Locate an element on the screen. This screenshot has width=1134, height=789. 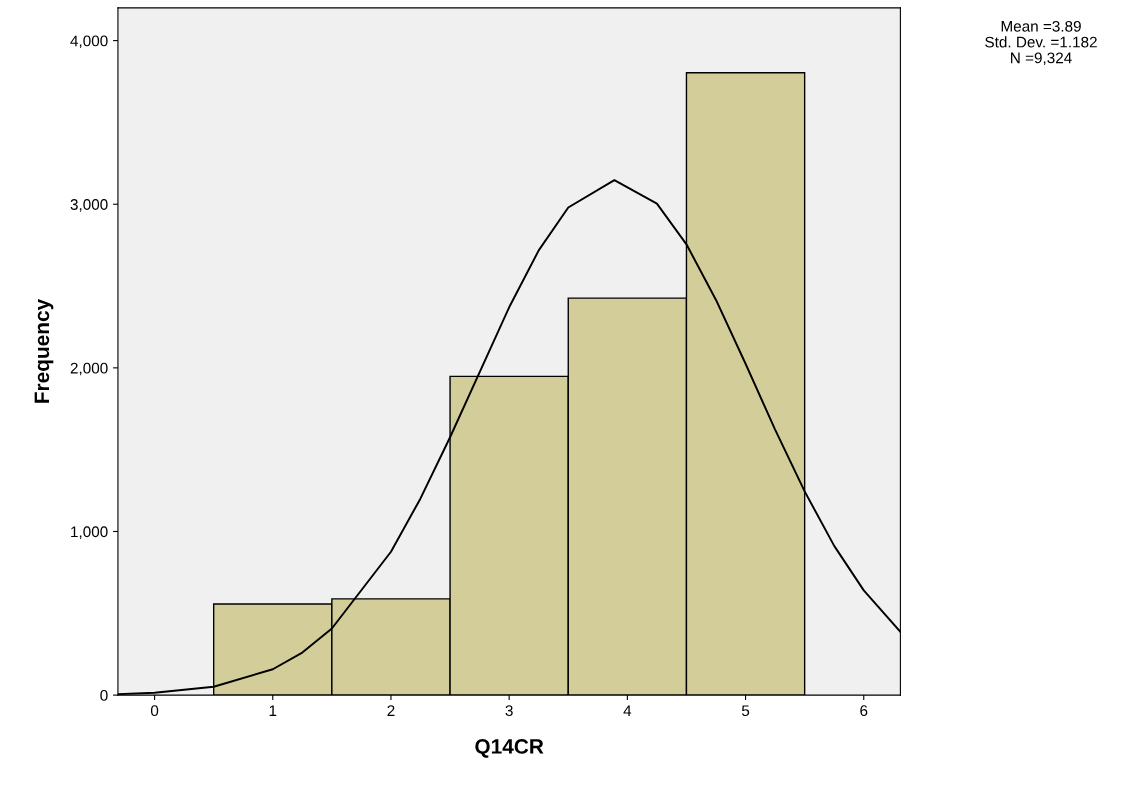
x-tick-label: 1 is located at coordinates (273, 710).